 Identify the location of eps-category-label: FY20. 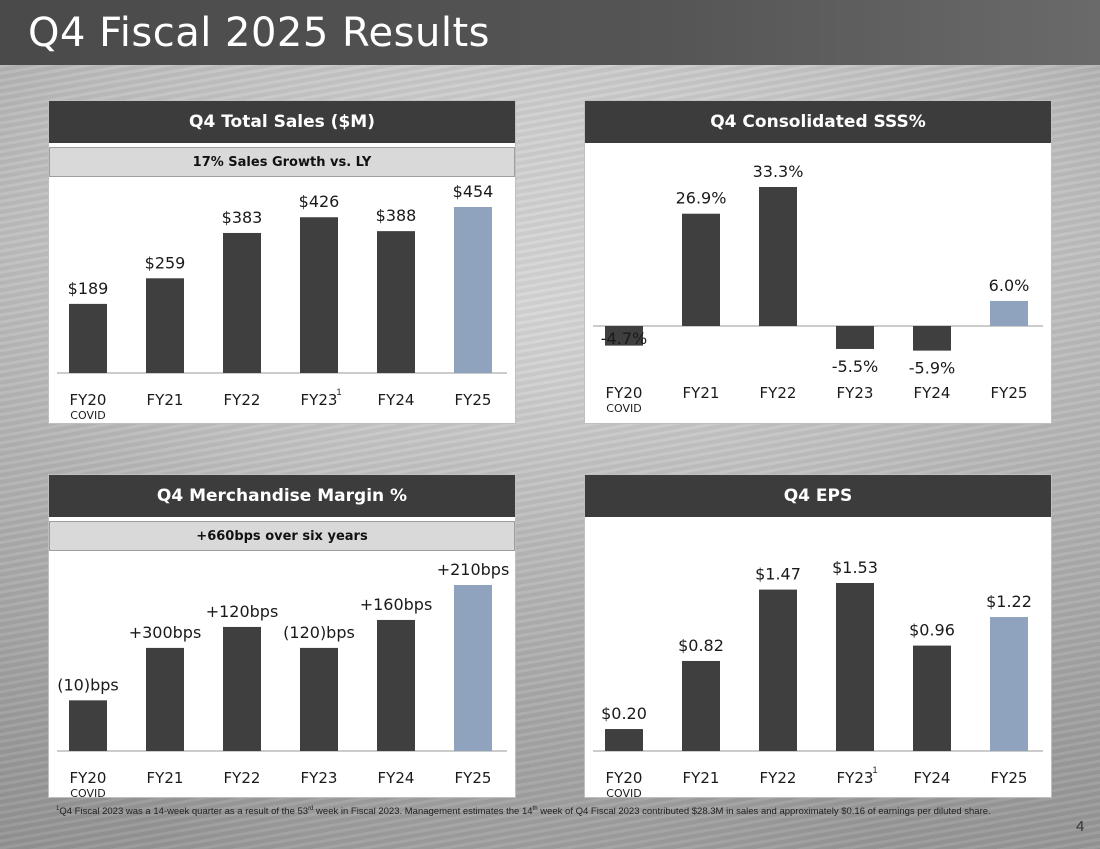
(624, 778).